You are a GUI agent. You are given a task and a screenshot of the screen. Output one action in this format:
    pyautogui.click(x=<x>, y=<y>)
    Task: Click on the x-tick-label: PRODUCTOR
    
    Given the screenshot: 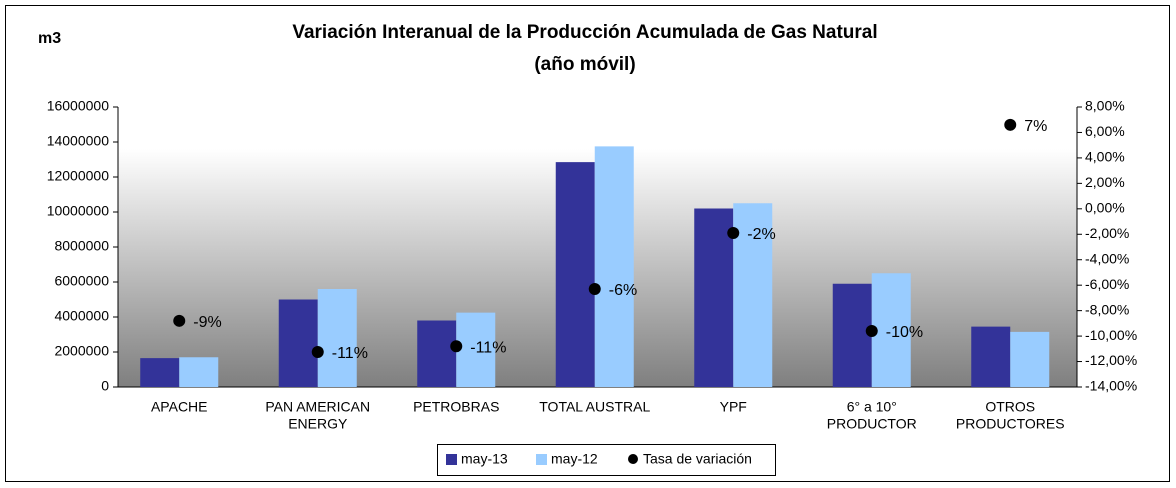 What is the action you would take?
    pyautogui.click(x=872, y=424)
    